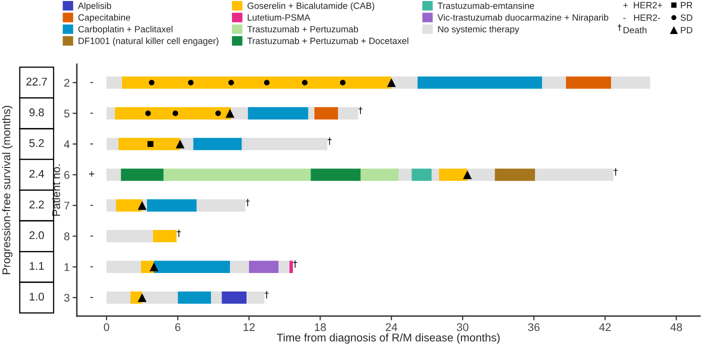  I want to click on y-axis-title: Patient no., so click(56, 190).